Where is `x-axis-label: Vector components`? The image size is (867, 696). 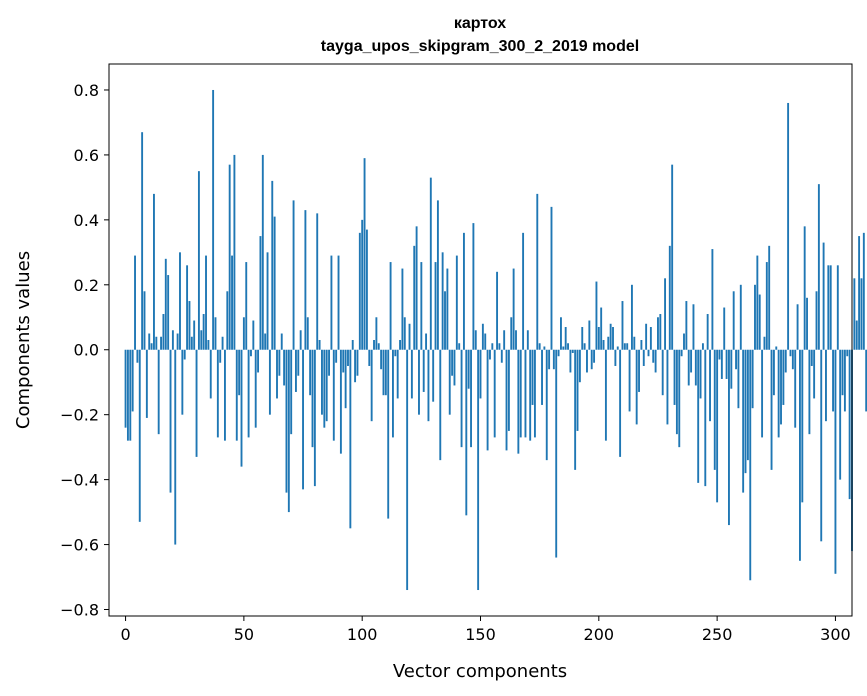 x-axis-label: Vector components is located at coordinates (480, 671).